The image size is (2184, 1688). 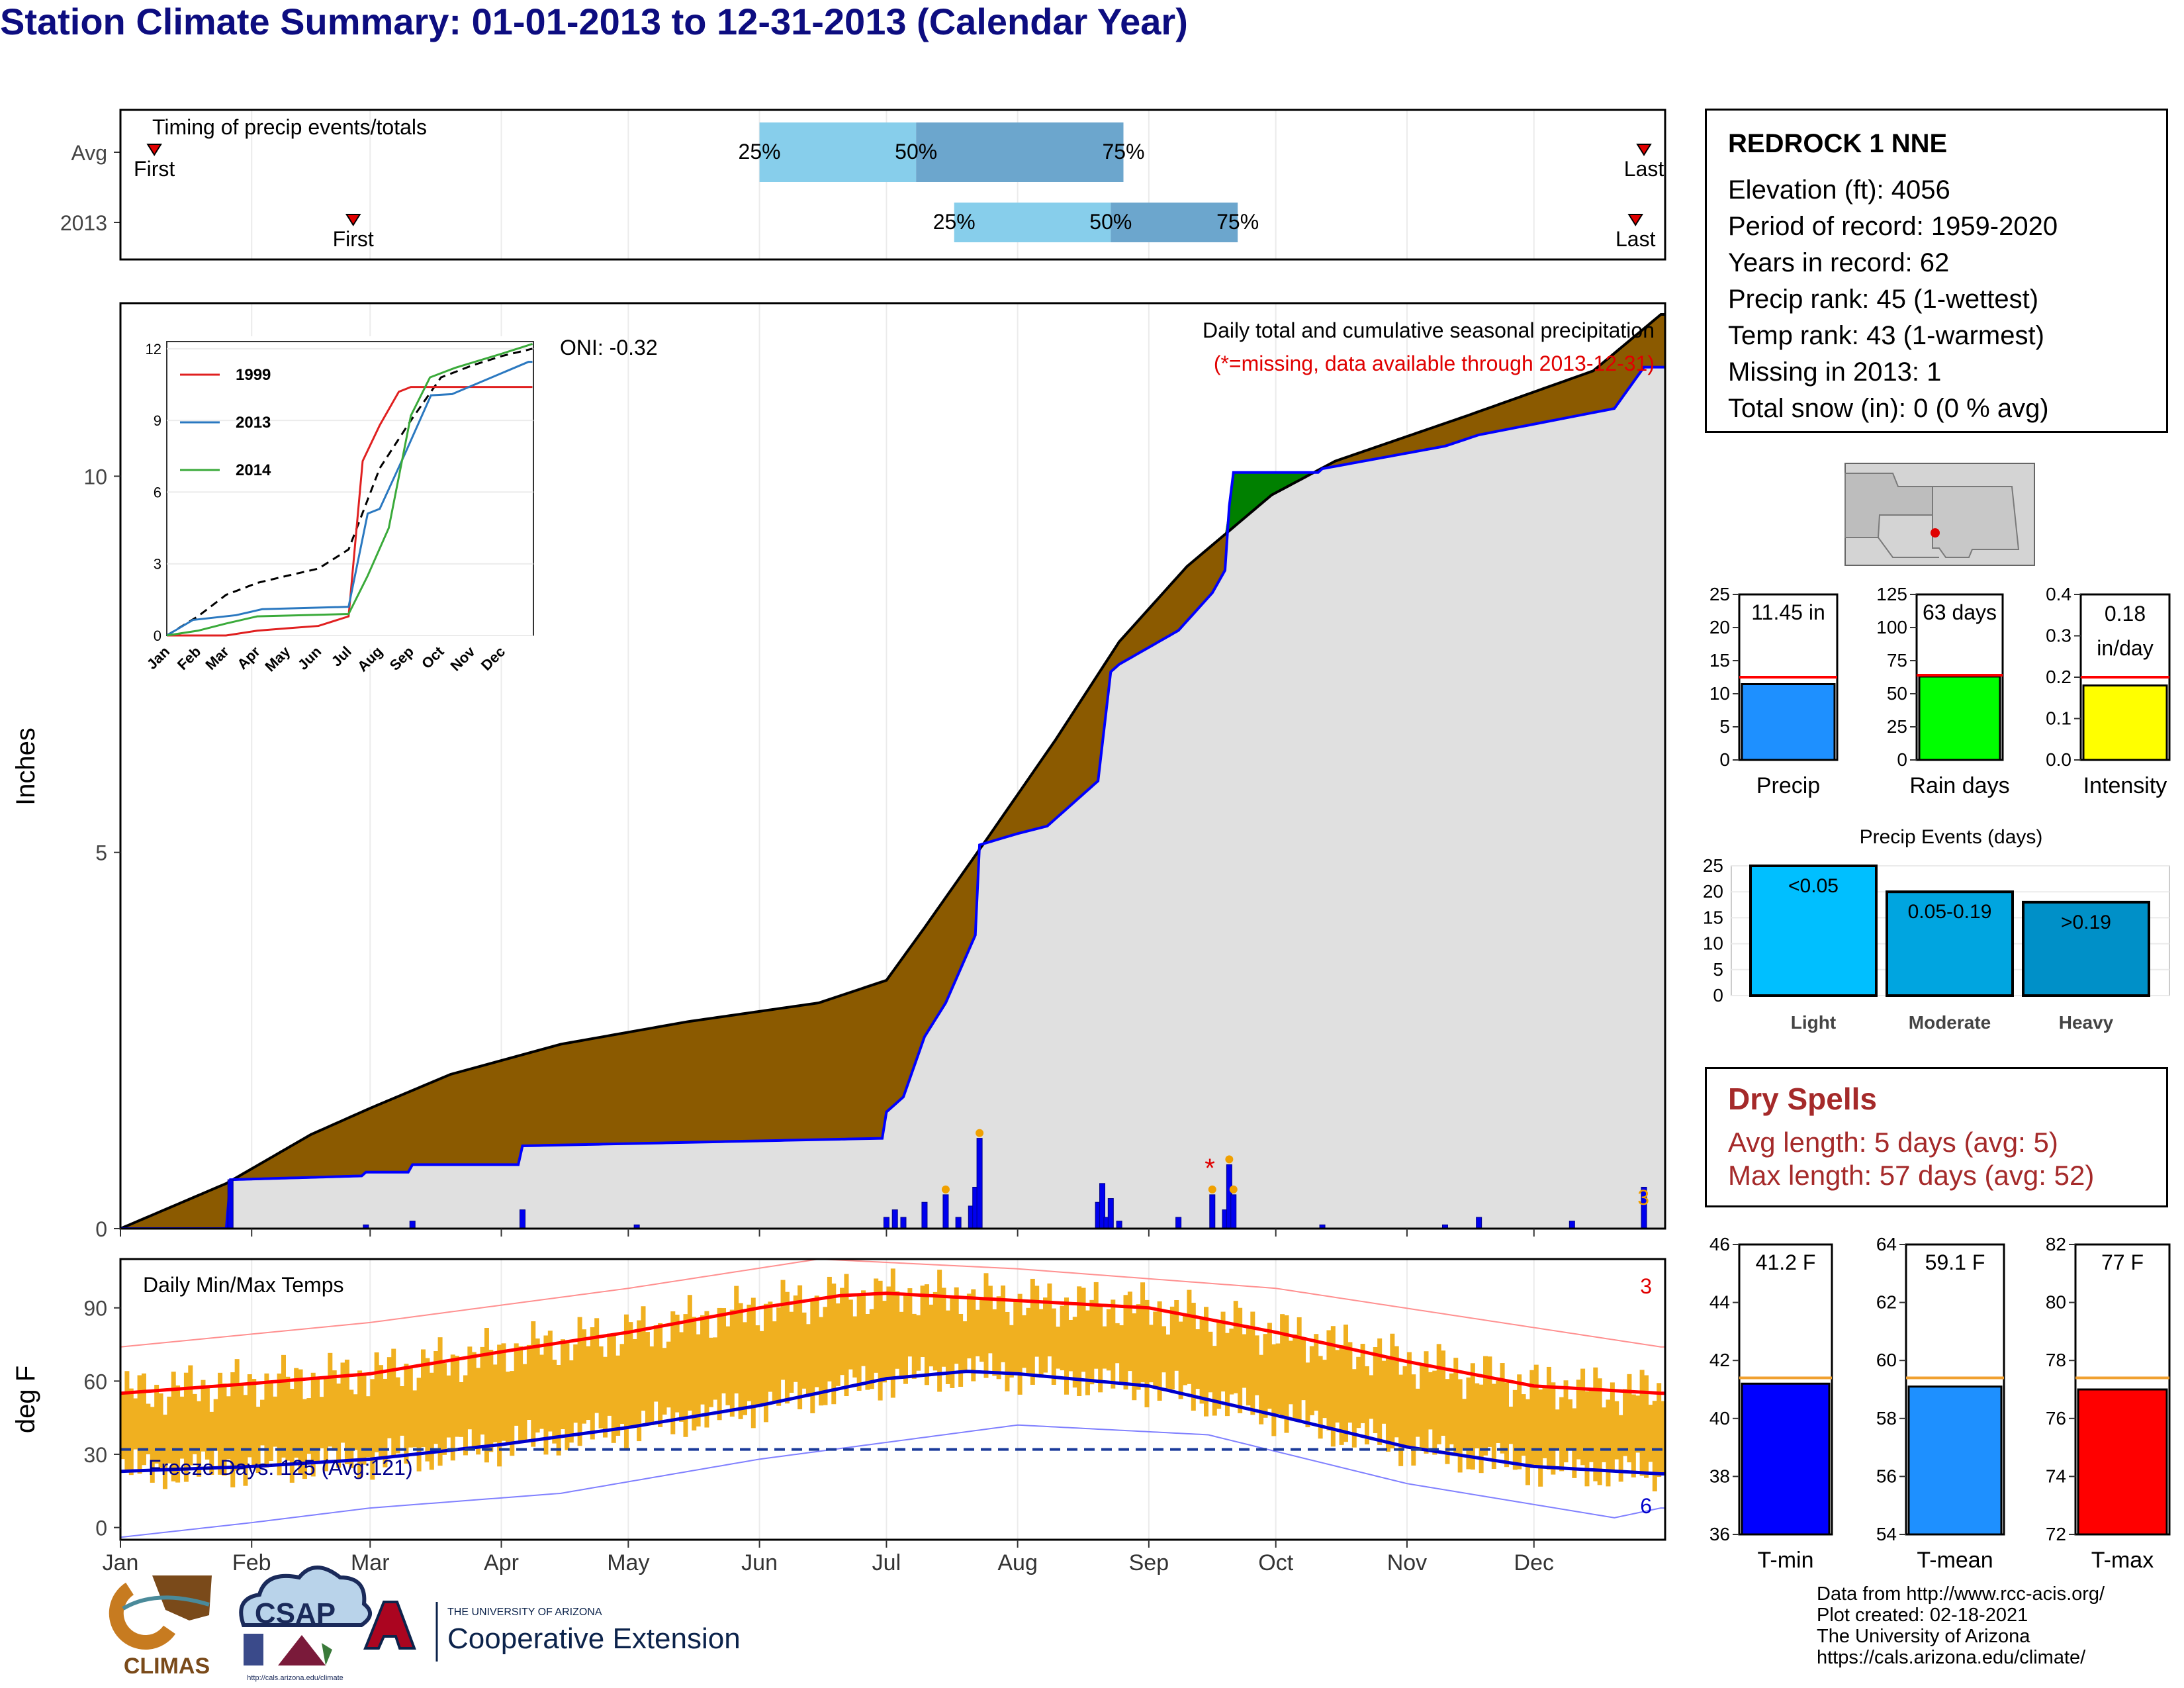 I want to click on tmax-summary-y-tick-label: 74, so click(x=2056, y=1476).